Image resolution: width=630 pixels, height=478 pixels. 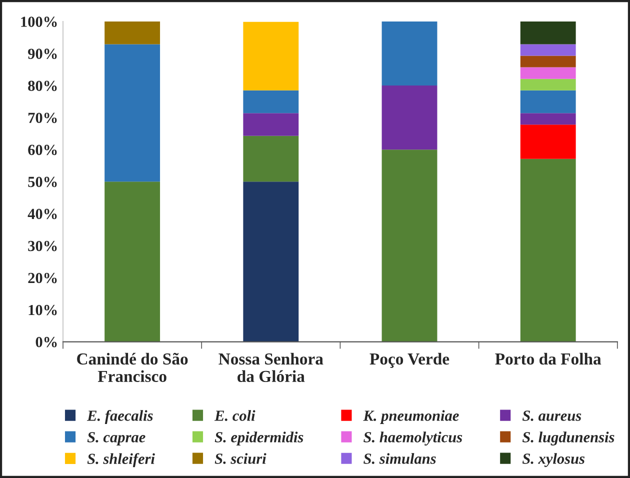 What do you see at coordinates (132, 367) in the screenshot?
I see `x-tick-label: Canindé do São Francisco` at bounding box center [132, 367].